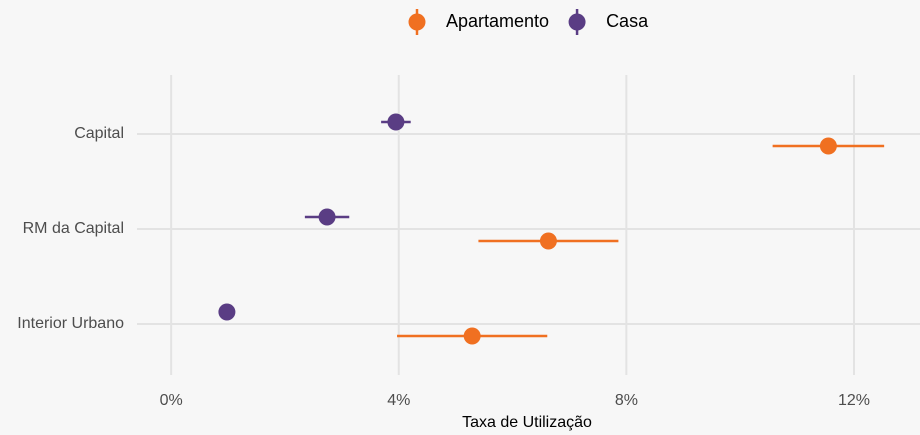 Image resolution: width=920 pixels, height=435 pixels. Describe the element at coordinates (854, 400) in the screenshot. I see `x-tick-label: 12%` at that location.